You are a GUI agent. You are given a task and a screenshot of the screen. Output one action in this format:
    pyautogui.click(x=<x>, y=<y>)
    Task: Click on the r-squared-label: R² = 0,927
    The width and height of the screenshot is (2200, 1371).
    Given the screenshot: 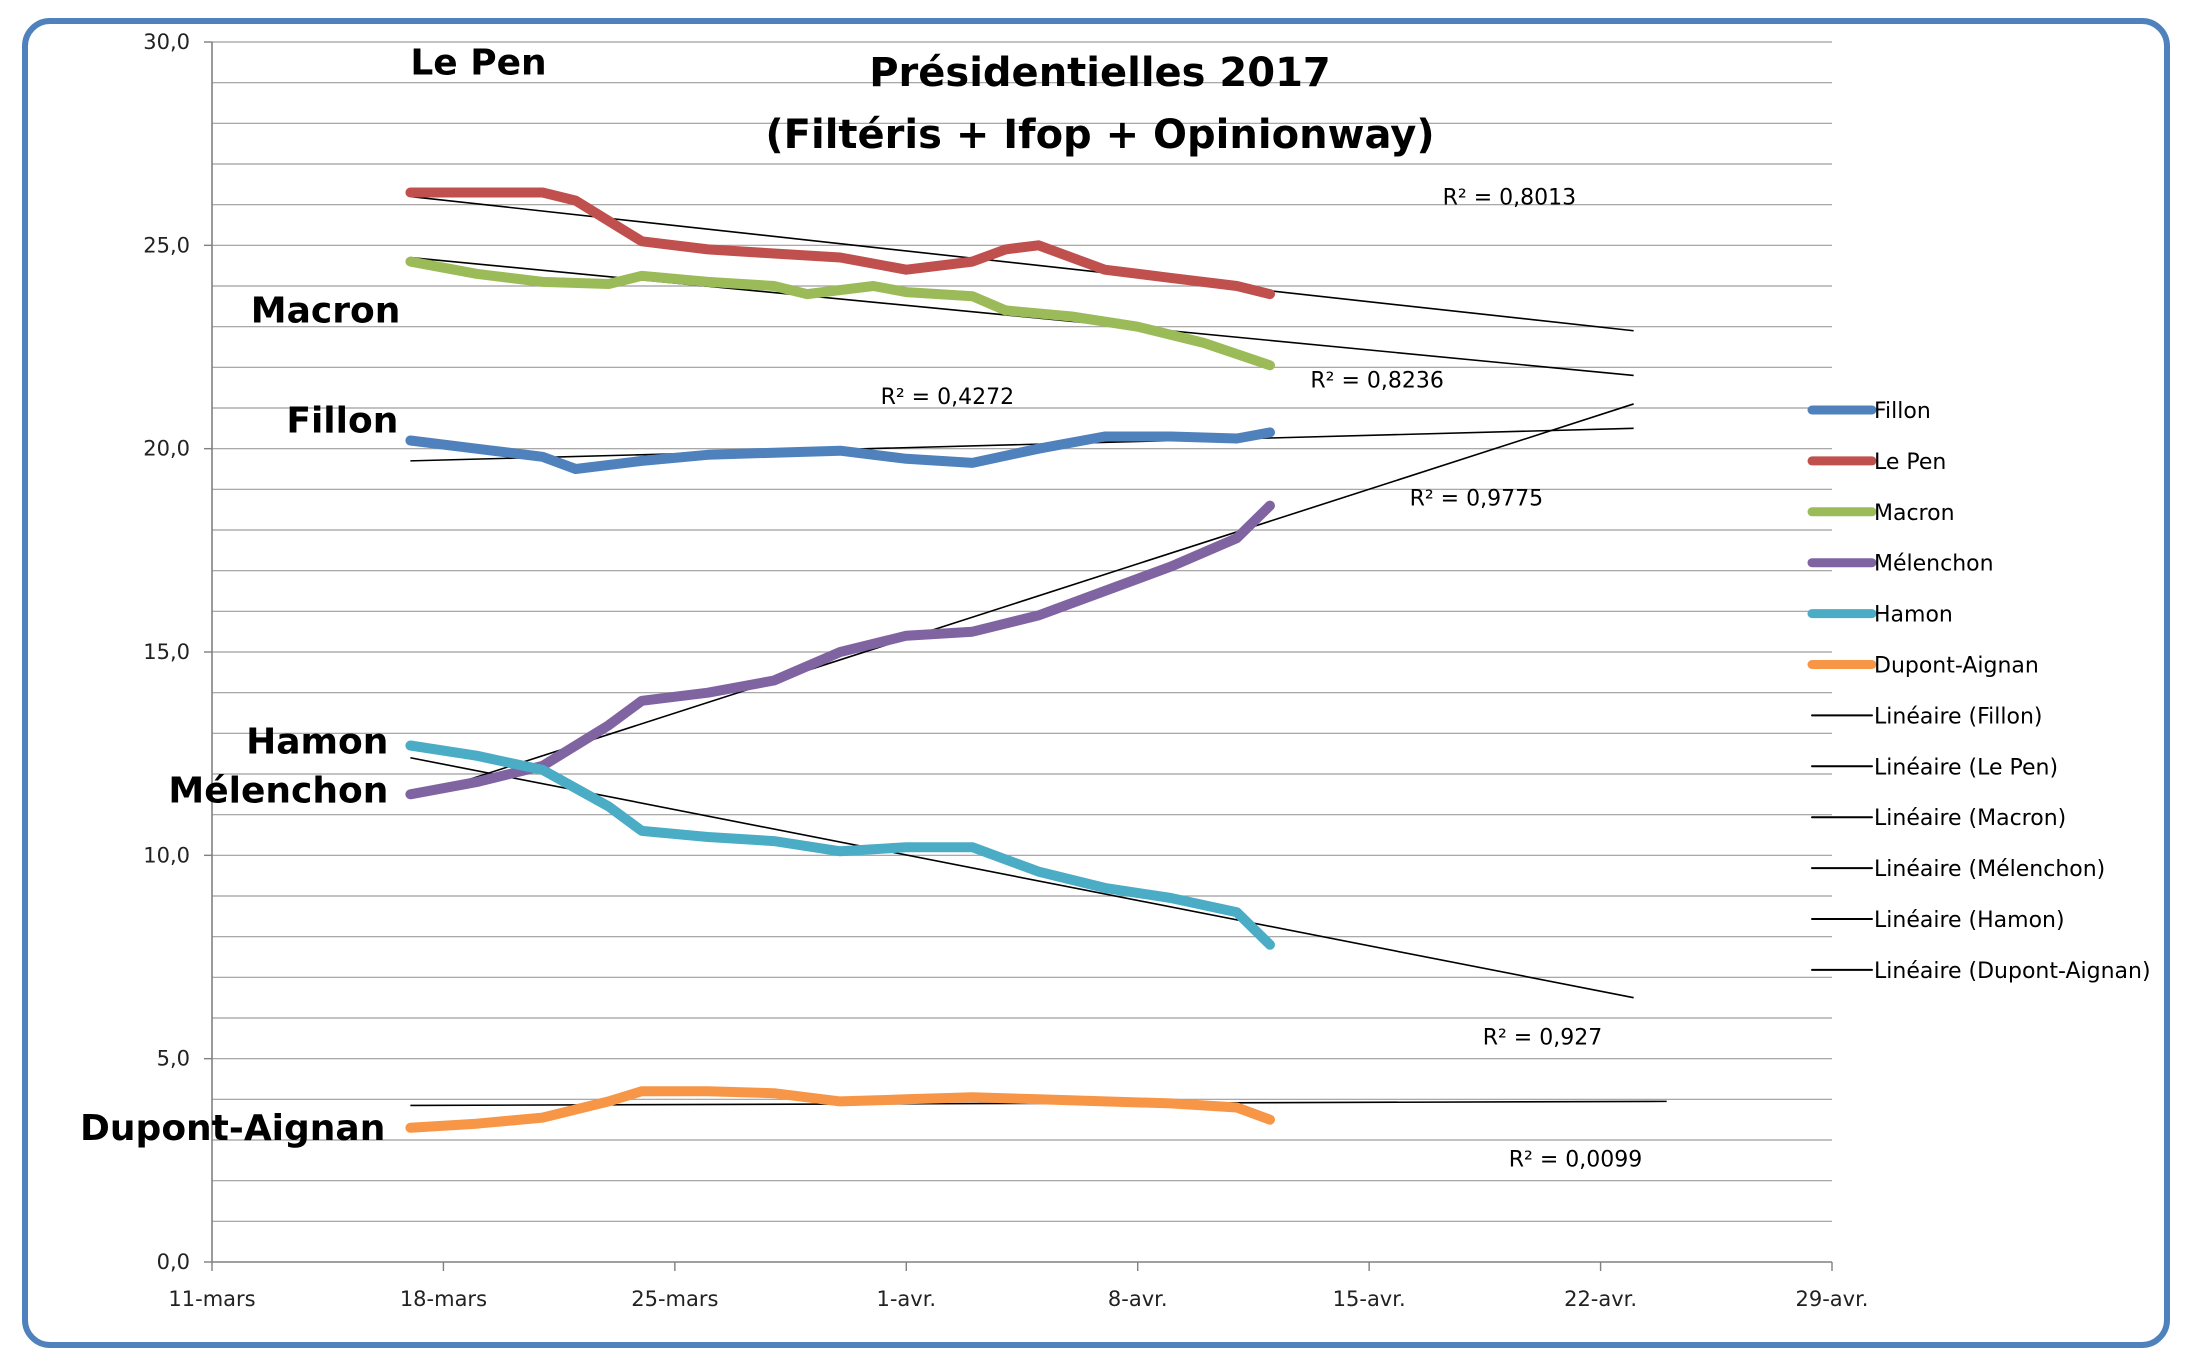 What is the action you would take?
    pyautogui.click(x=1543, y=1037)
    